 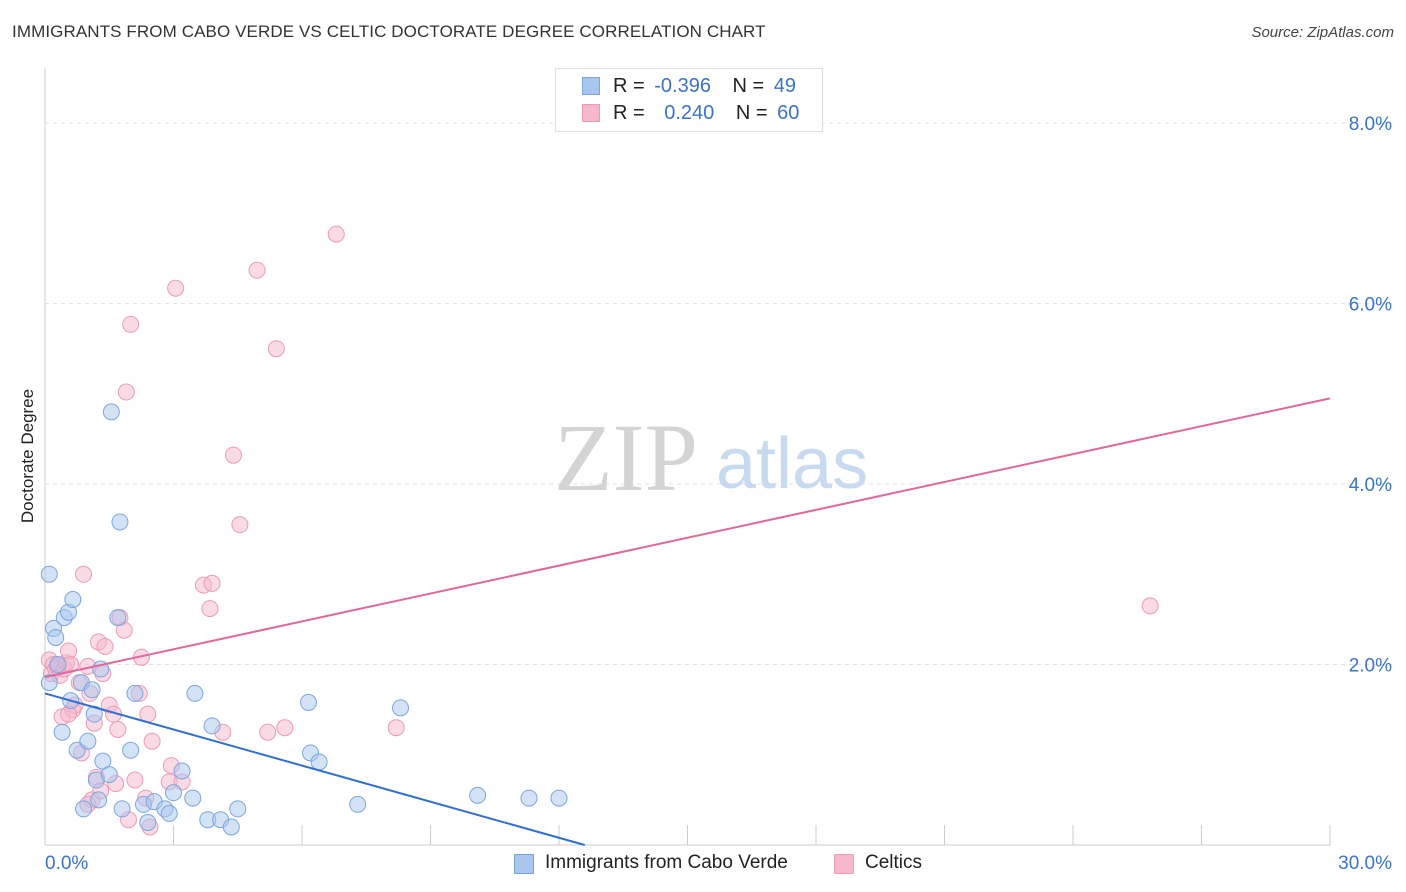 What do you see at coordinates (689, 113) in the screenshot?
I see `legend-r-value: 0.240` at bounding box center [689, 113].